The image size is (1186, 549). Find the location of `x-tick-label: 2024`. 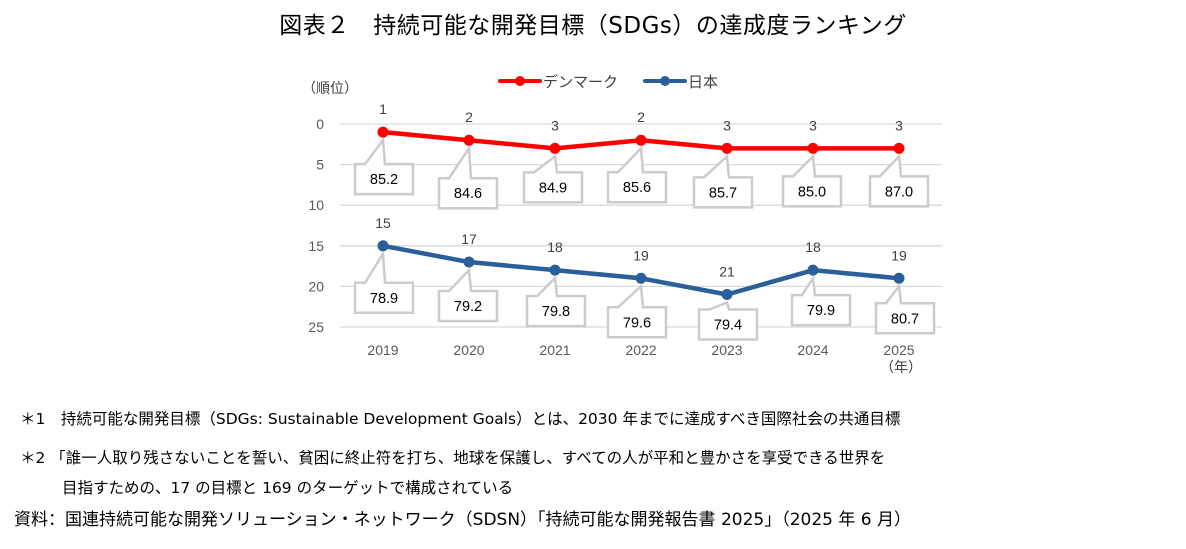

x-tick-label: 2024 is located at coordinates (812, 350).